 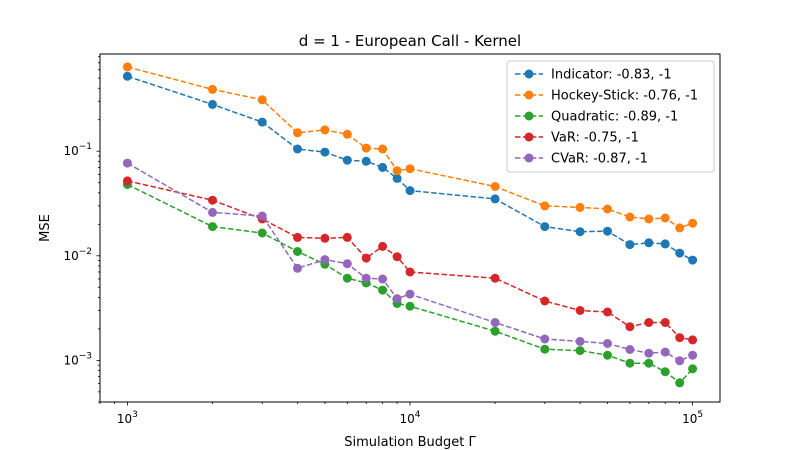 What do you see at coordinates (595, 138) in the screenshot?
I see `legend-label: VaR: -0.75, -1` at bounding box center [595, 138].